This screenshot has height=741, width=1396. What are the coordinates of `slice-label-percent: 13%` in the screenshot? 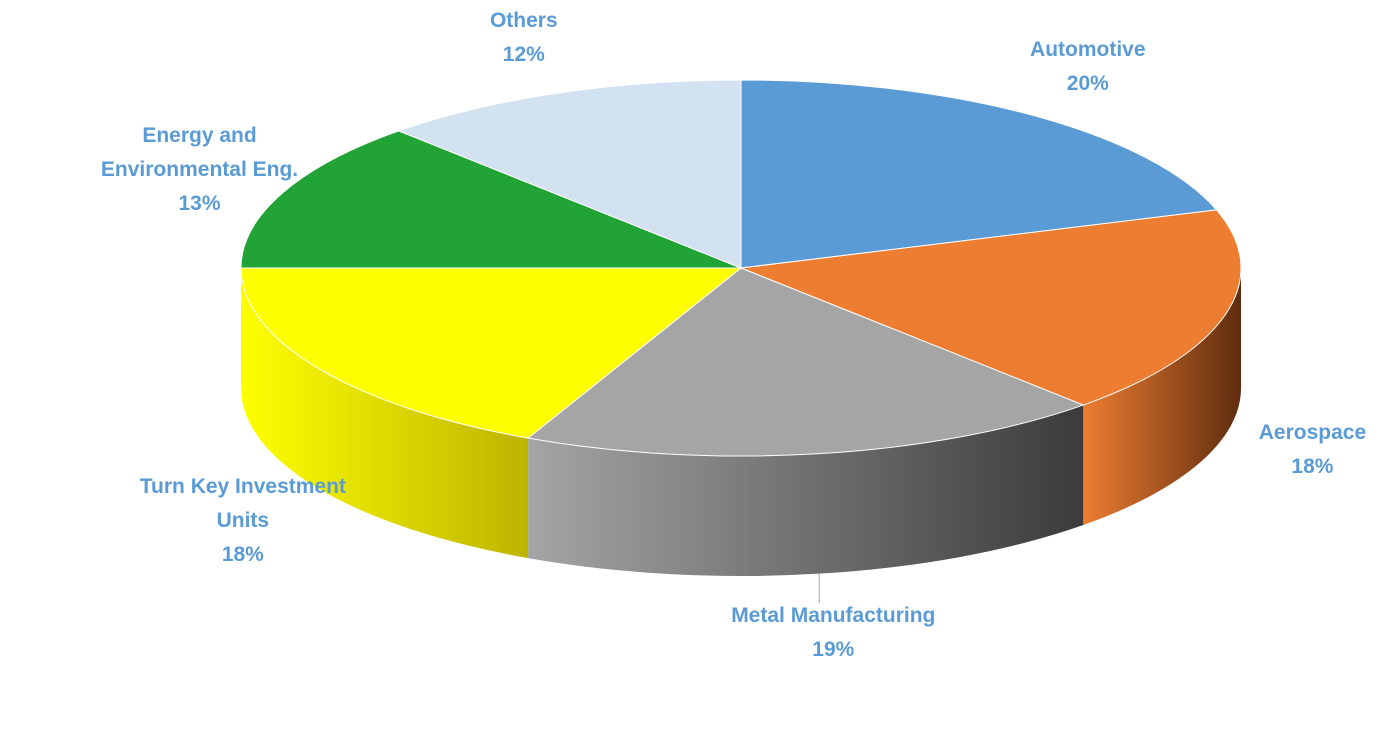 It's located at (199, 203).